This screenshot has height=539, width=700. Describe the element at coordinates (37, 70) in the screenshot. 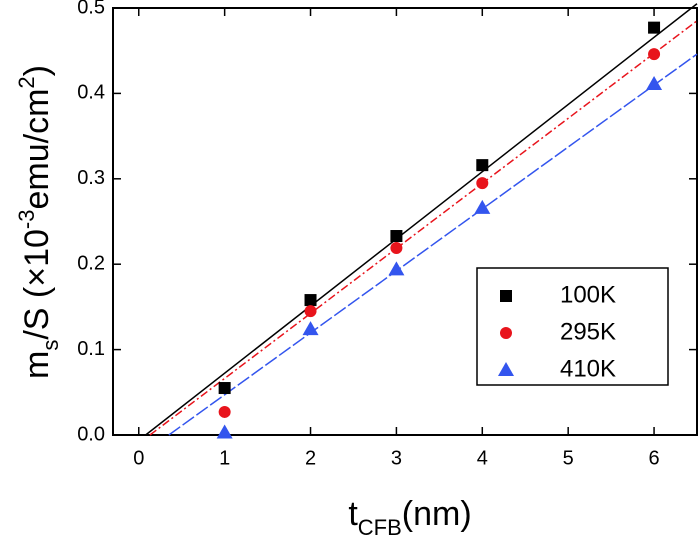

I see `y-axis-label-part: )` at that location.